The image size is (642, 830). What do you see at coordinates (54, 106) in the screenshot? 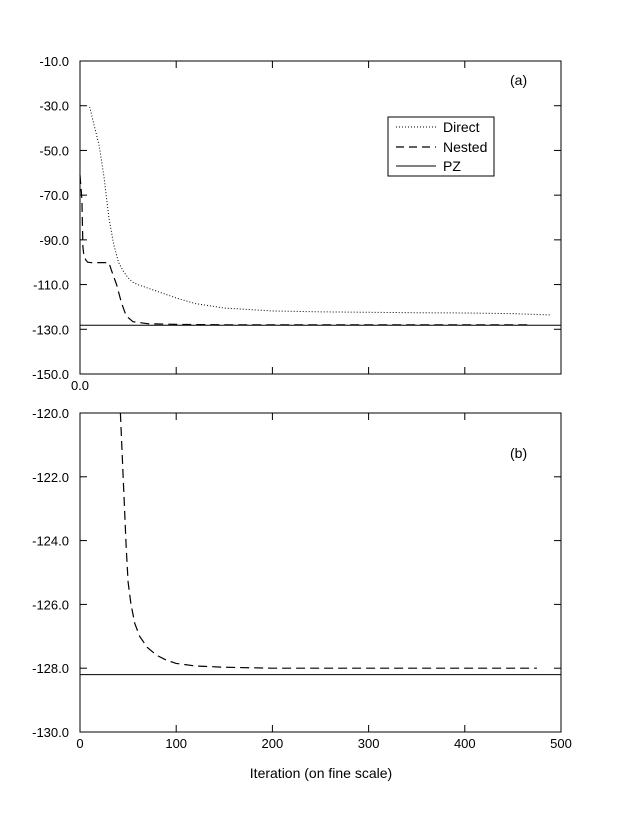
I see `y-tick-label: -30.0` at bounding box center [54, 106].